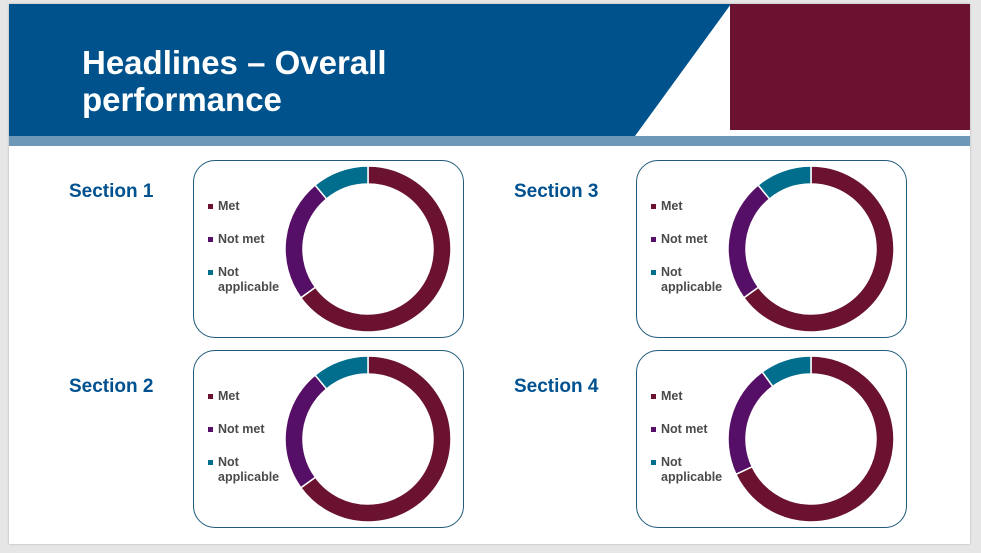 The height and width of the screenshot is (553, 981). What do you see at coordinates (556, 386) in the screenshot?
I see `section-4-label: Section 4` at bounding box center [556, 386].